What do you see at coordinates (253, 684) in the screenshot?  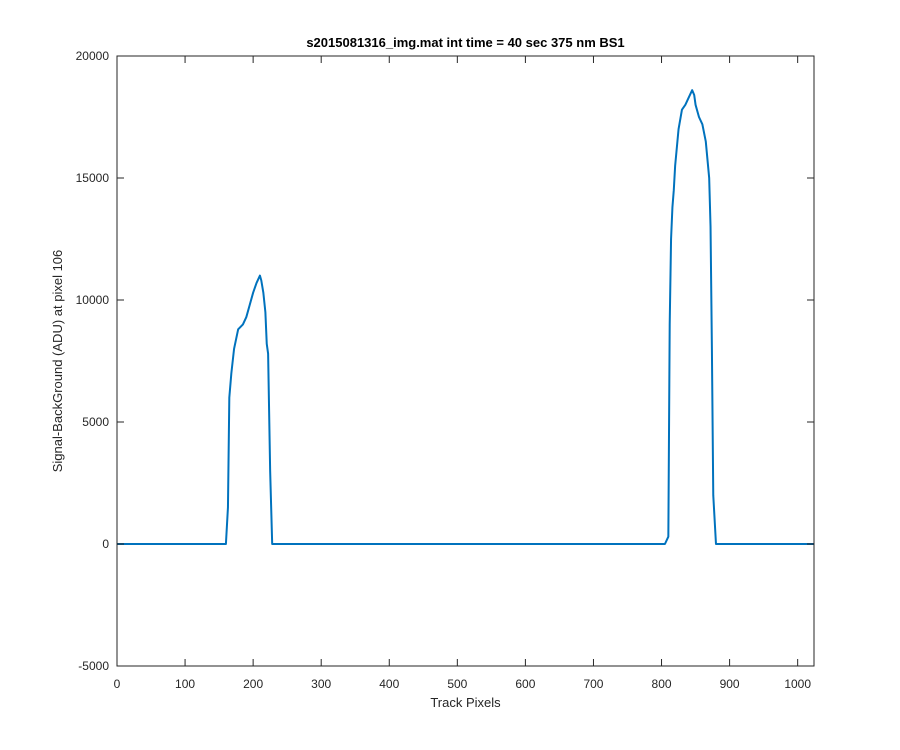 I see `x-tick-label: 200` at bounding box center [253, 684].